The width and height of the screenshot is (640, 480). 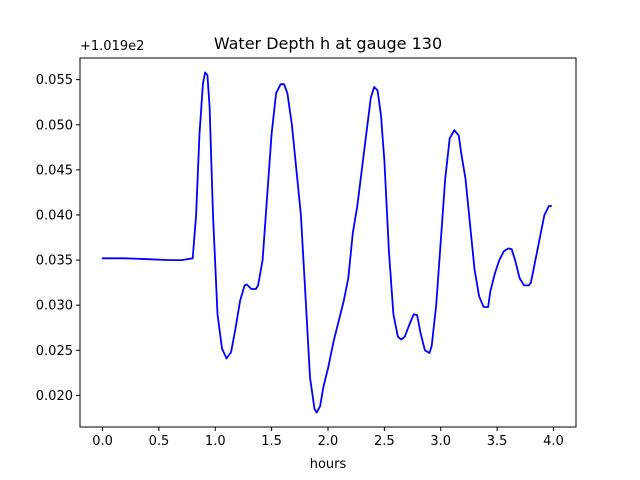 I want to click on x-tick-label: 2.5, so click(x=384, y=441).